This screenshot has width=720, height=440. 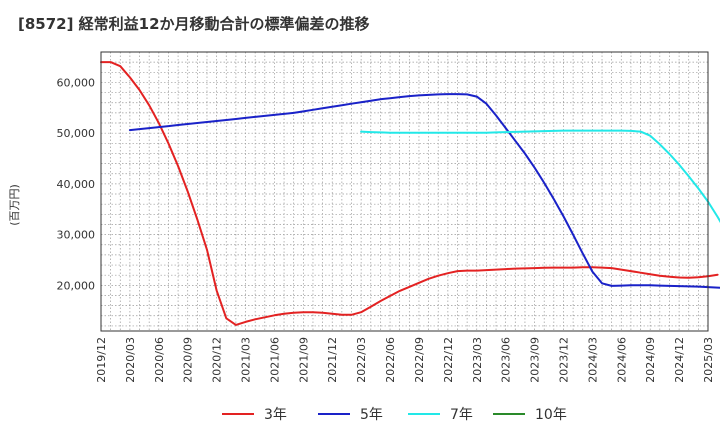 What do you see at coordinates (371, 415) in the screenshot?
I see `legend-label: 5年` at bounding box center [371, 415].